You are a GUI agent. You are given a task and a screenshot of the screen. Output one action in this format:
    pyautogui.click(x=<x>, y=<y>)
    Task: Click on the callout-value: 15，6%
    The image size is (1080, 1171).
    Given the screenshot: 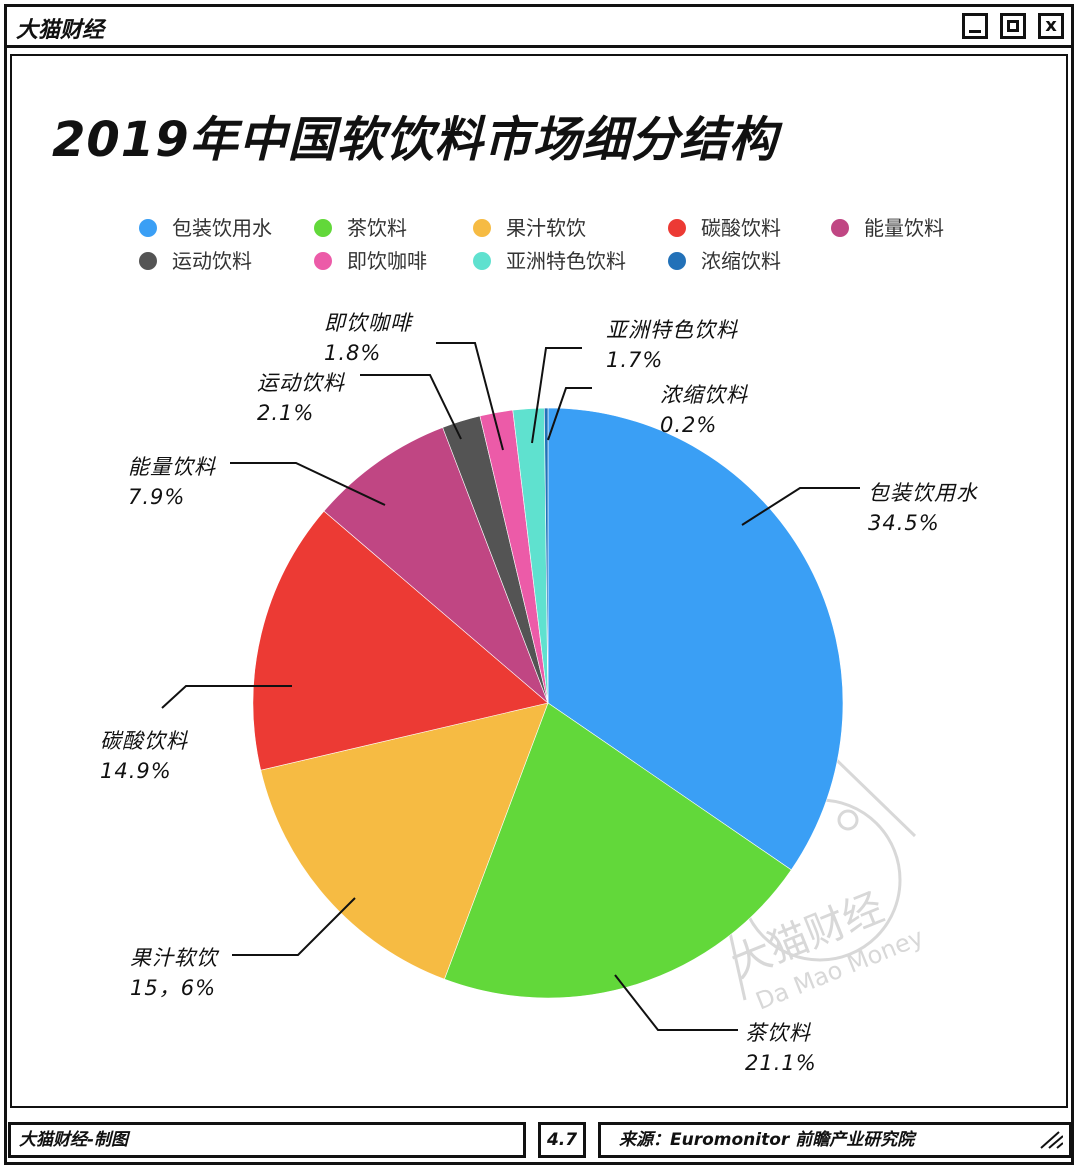 What is the action you would take?
    pyautogui.click(x=173, y=988)
    